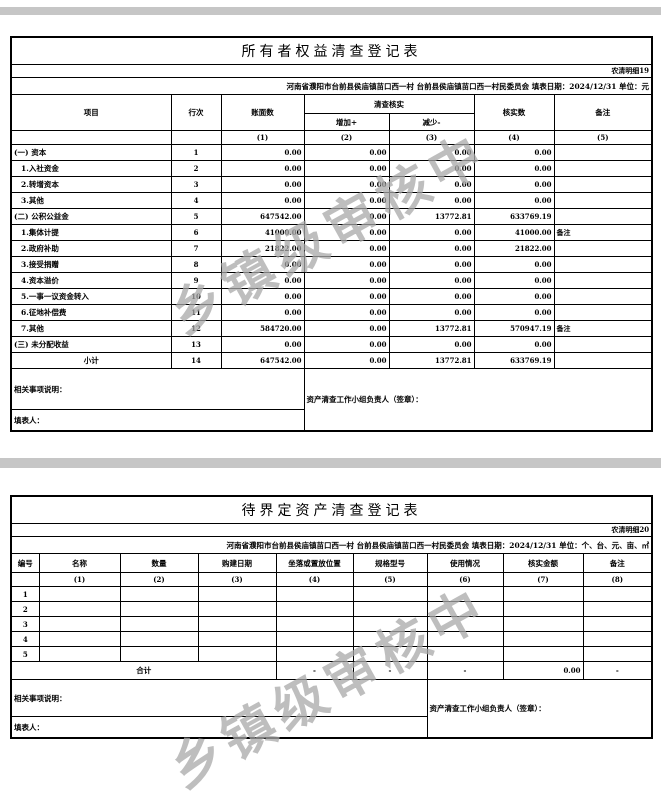 The height and width of the screenshot is (802, 661). Describe the element at coordinates (514, 248) in the screenshot. I see `value-cell-4: 21822.00` at that location.